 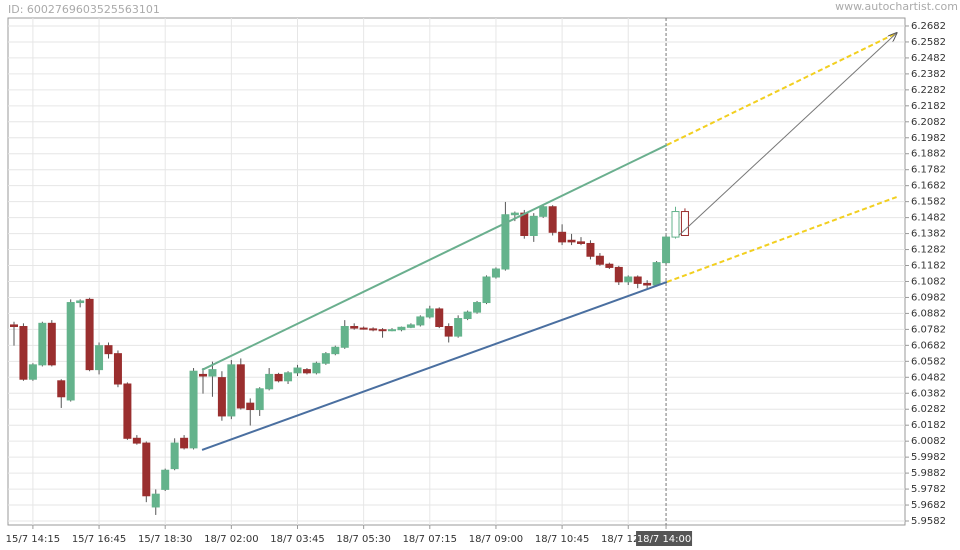 What do you see at coordinates (896, 6) in the screenshot?
I see `site-name: www.autochartist.com` at bounding box center [896, 6].